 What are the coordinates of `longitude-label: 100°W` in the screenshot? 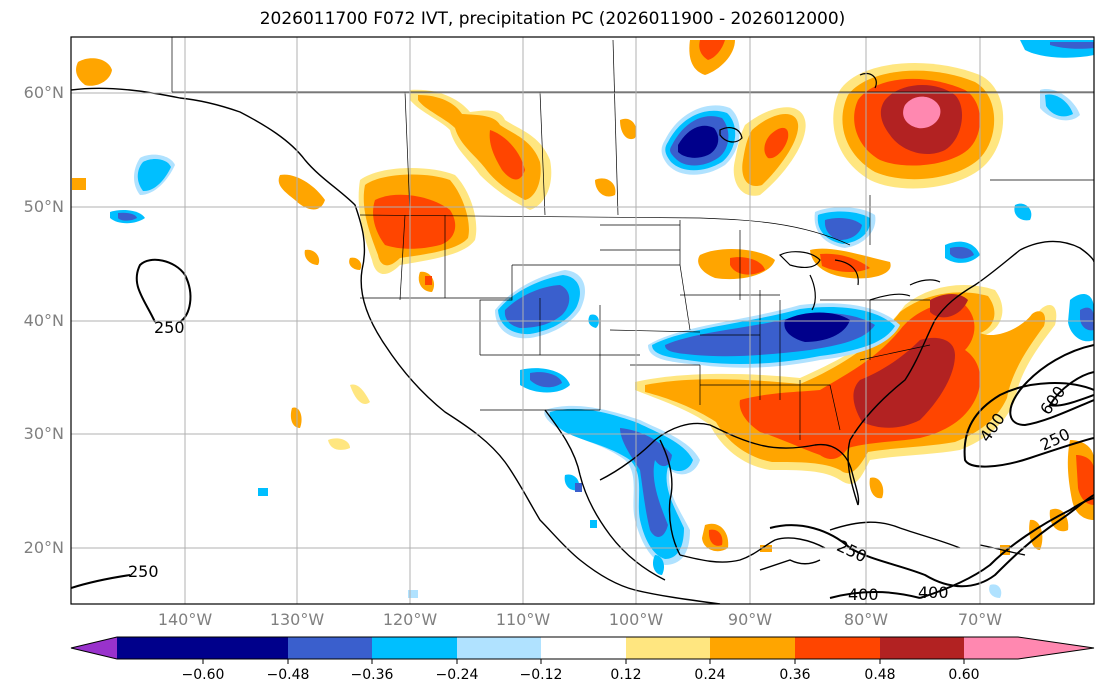 It's located at (636, 619).